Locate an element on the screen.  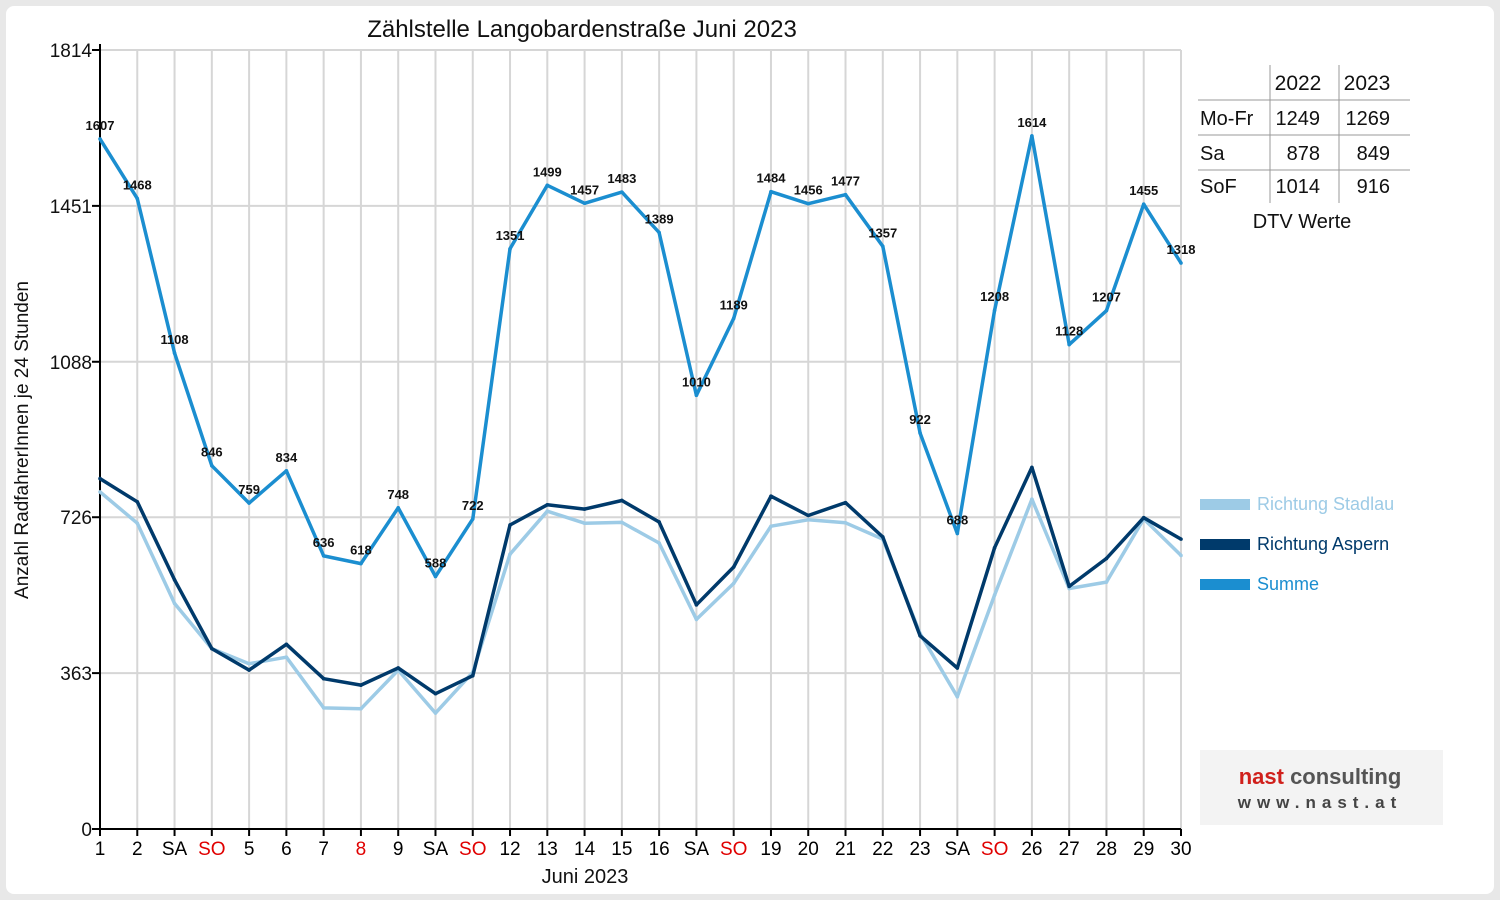
company-logo: nast consulting www.nast.at is located at coordinates (1321, 787).